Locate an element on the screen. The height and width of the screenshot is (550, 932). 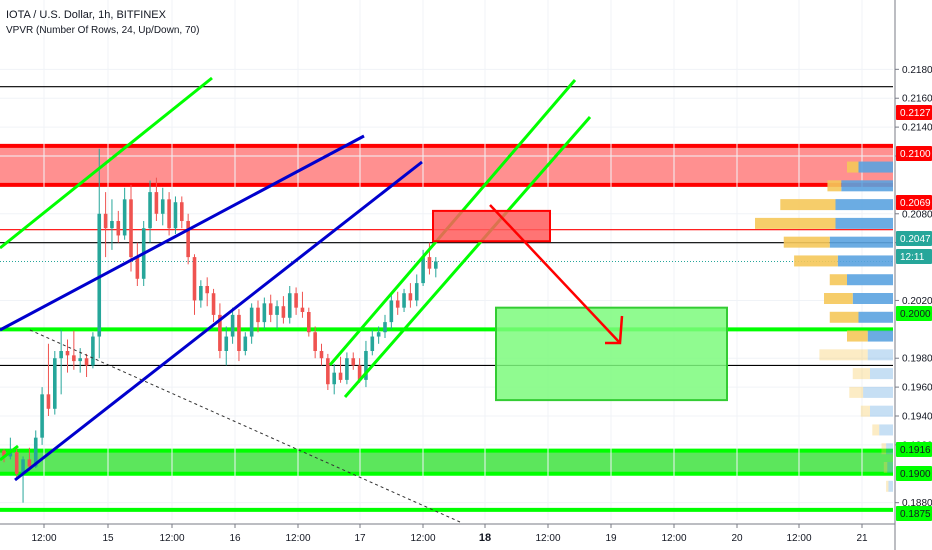
resistance-target-box is located at coordinates (491, 226).